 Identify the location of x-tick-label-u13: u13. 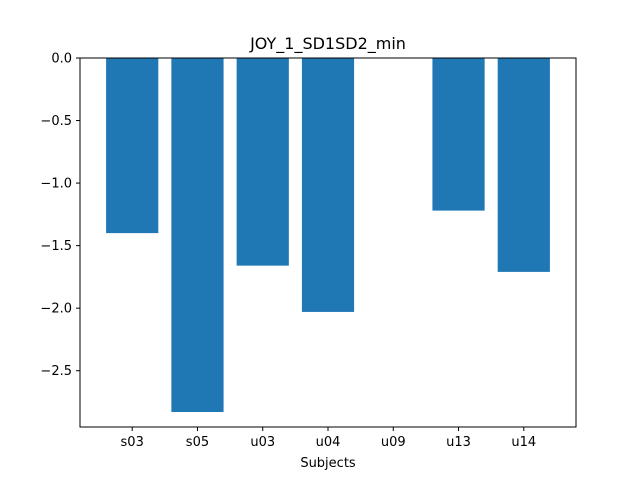
(458, 442).